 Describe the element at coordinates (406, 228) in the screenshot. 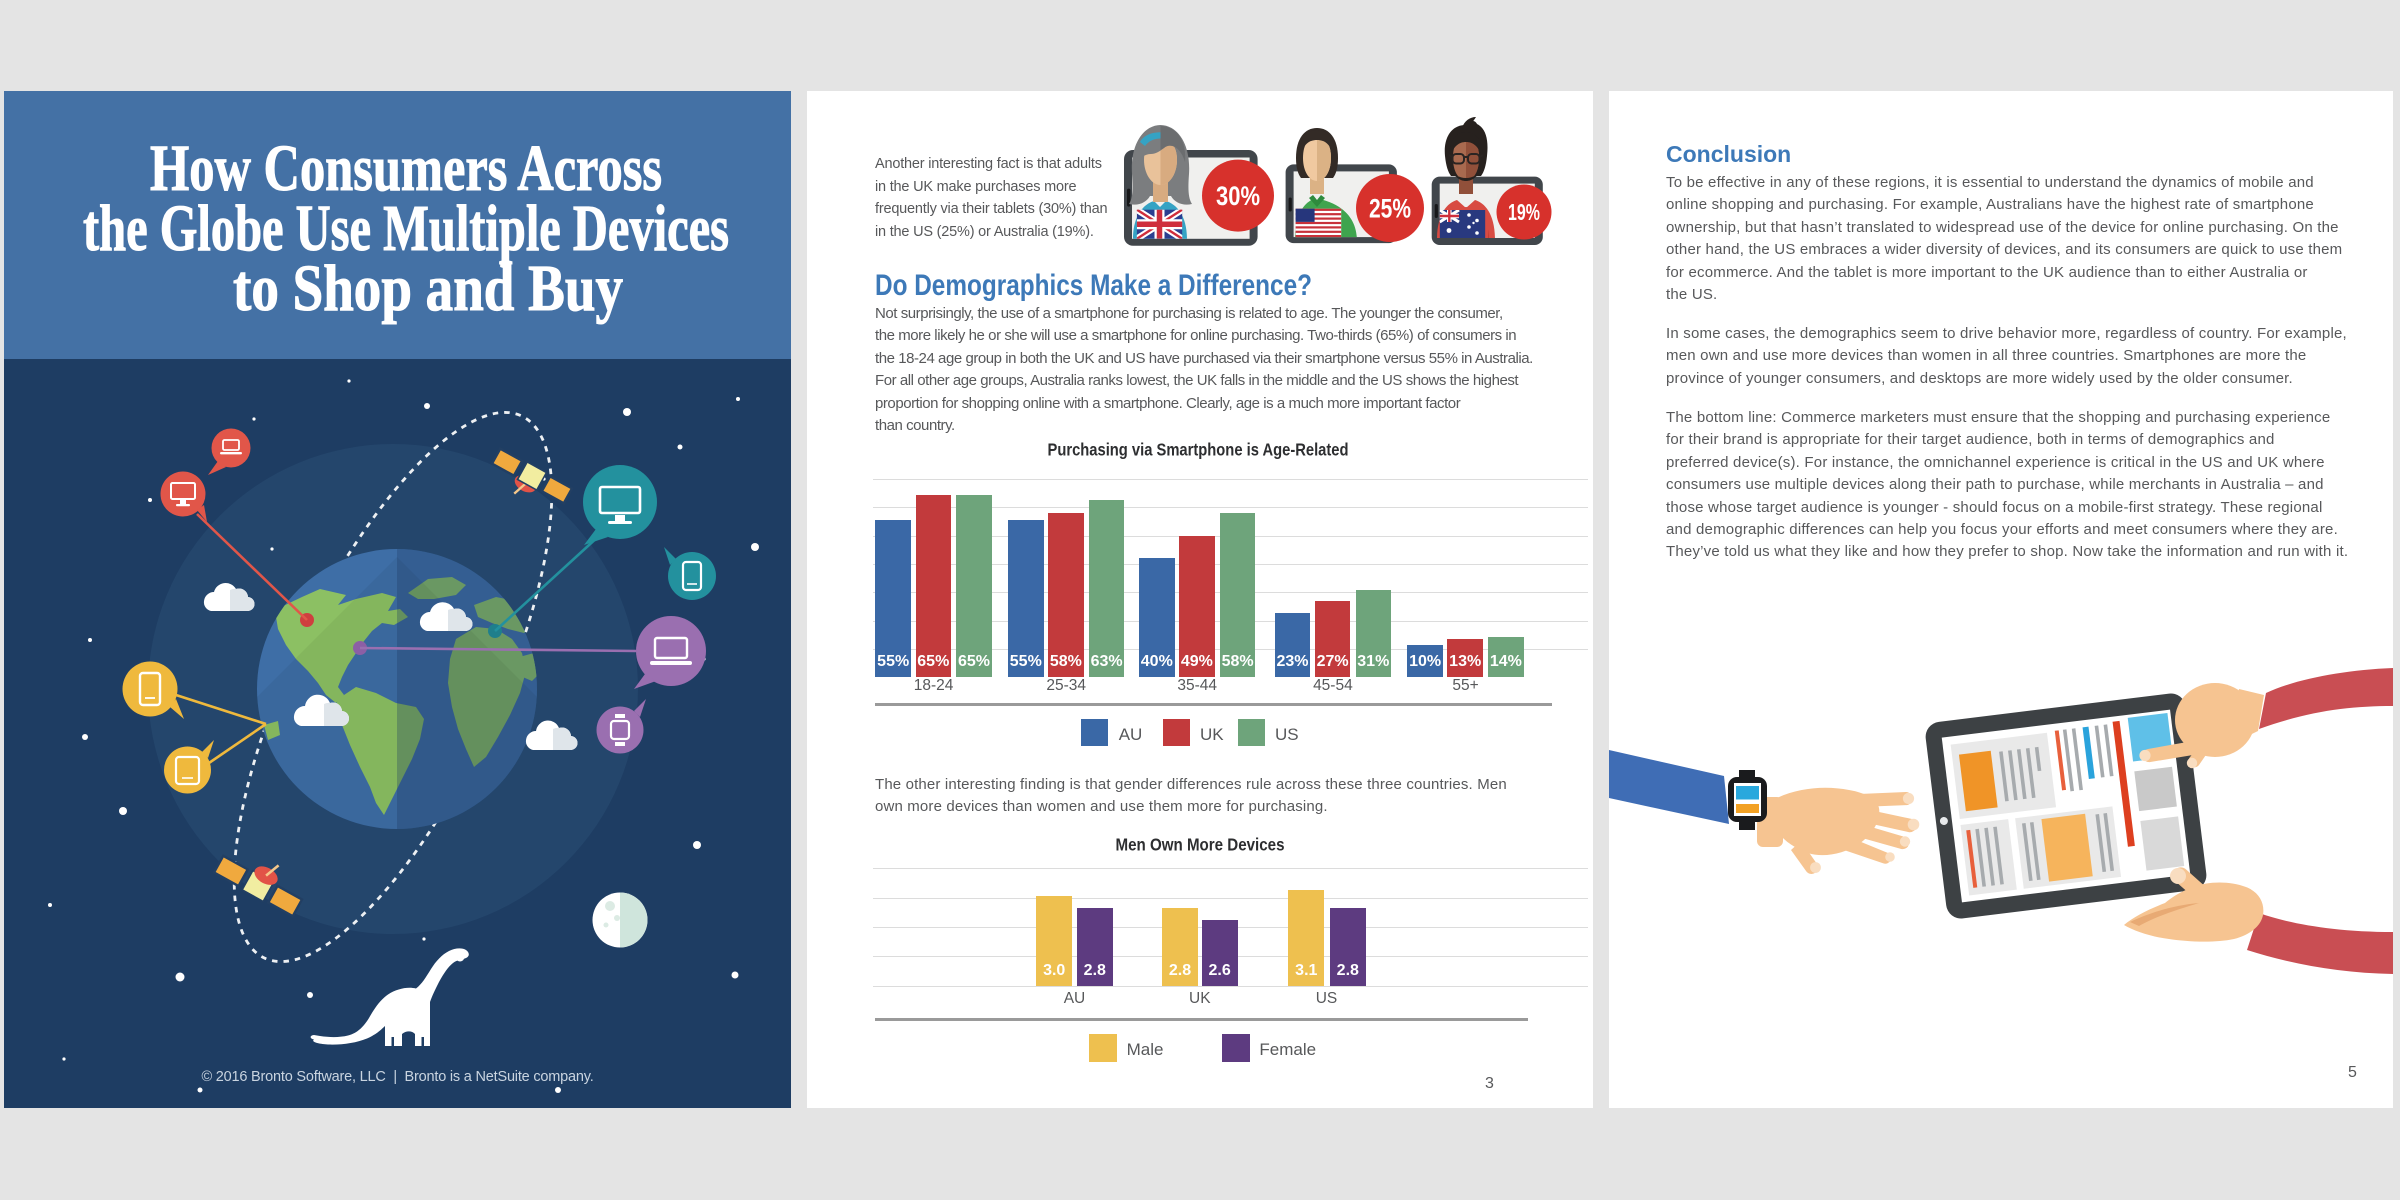

I see `svg-text: the Globe Use Multiple Devices` at that location.